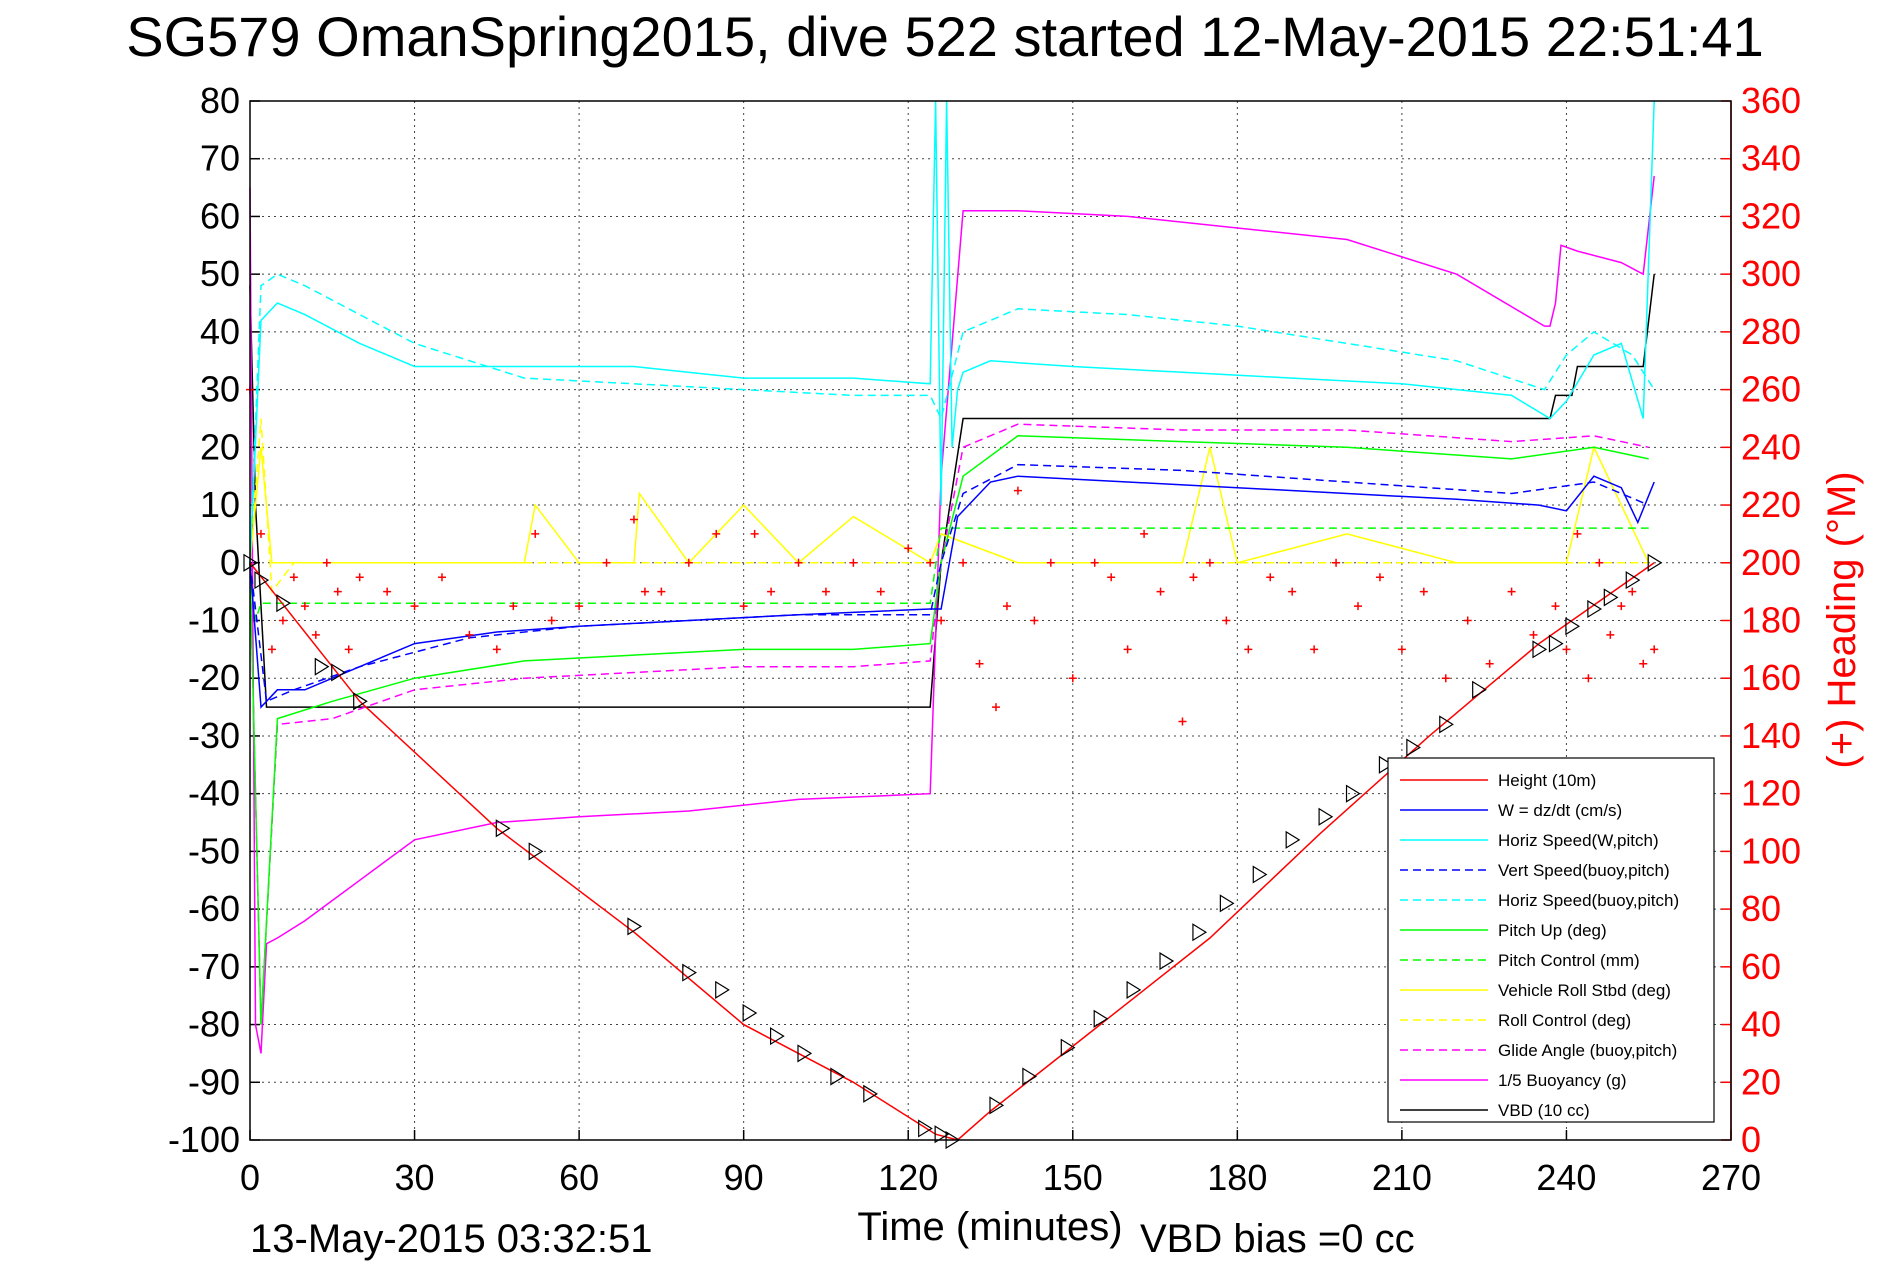 This screenshot has width=1891, height=1262. Describe the element at coordinates (220, 215) in the screenshot. I see `y-tick-label: 60` at that location.